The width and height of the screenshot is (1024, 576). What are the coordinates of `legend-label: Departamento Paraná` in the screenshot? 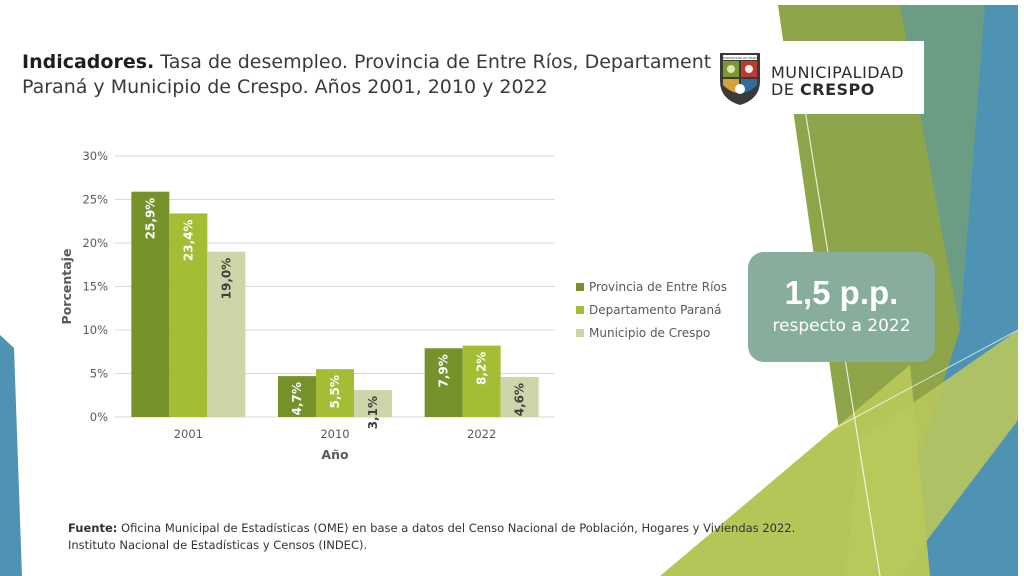 It's located at (655, 310).